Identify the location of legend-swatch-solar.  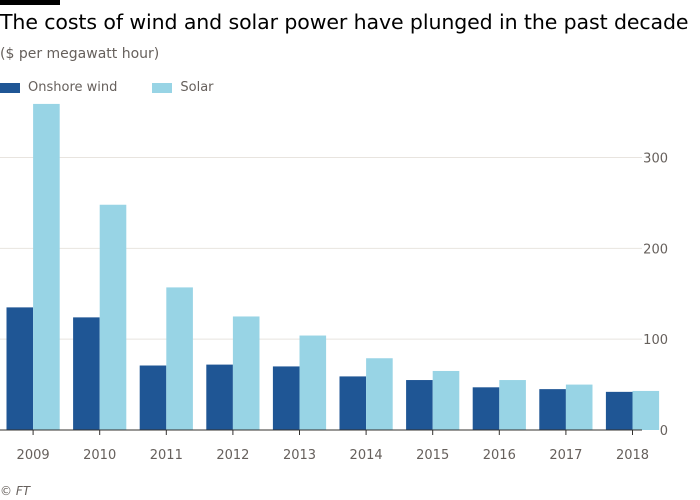
(162, 87).